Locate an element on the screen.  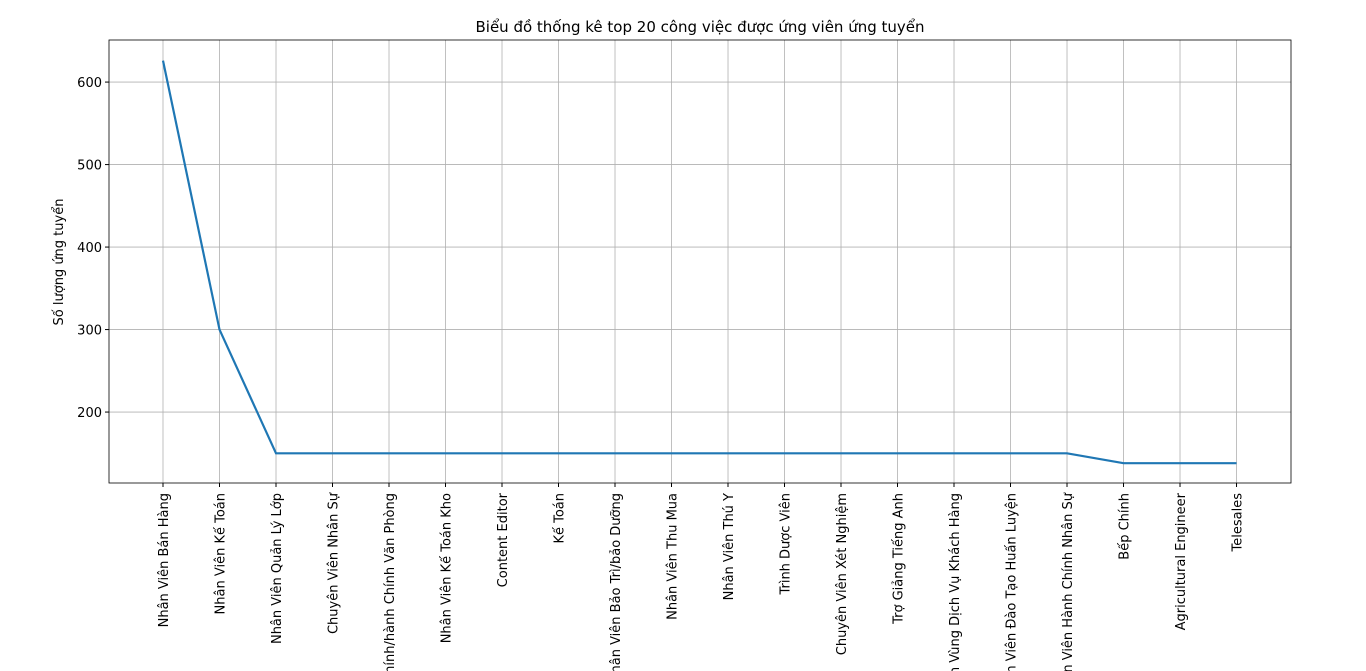
x-tick-label: Telesales is located at coordinates (1238, 523).